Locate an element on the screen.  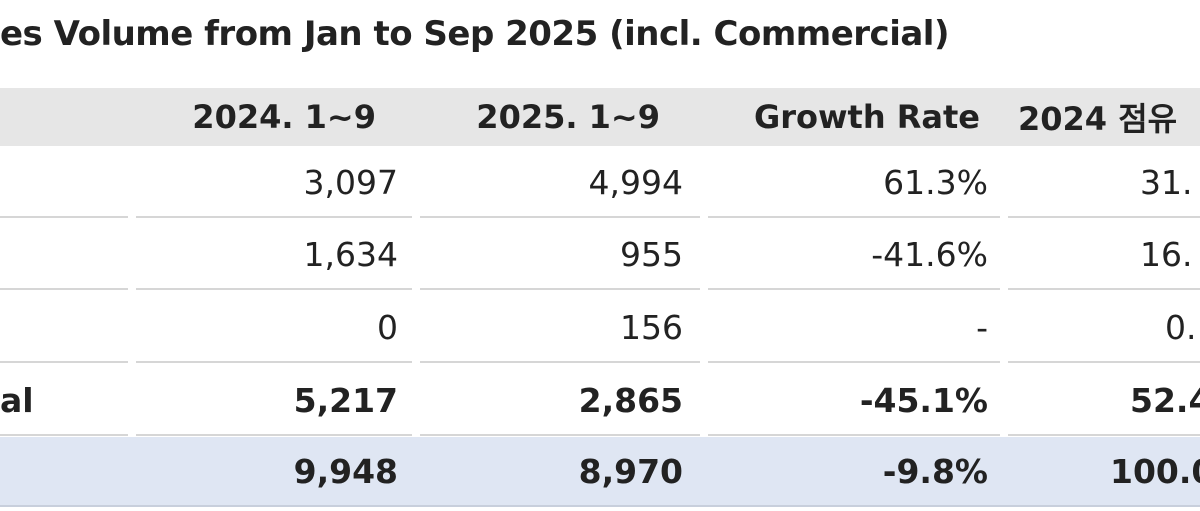
value-cell: 31. is located at coordinates (1166, 182).